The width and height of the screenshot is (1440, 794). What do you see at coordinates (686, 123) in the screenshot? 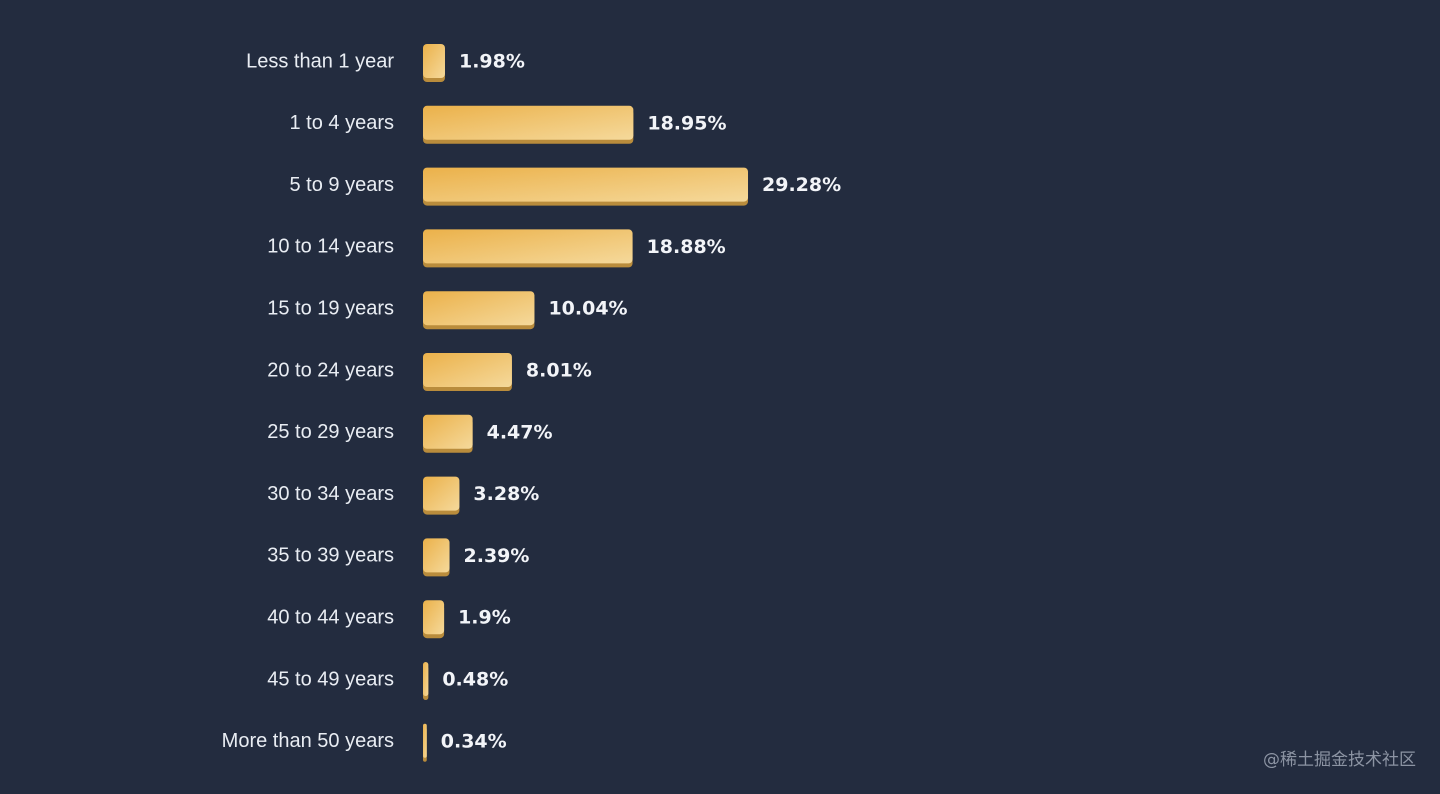
I see `value-label: 18.95%` at bounding box center [686, 123].